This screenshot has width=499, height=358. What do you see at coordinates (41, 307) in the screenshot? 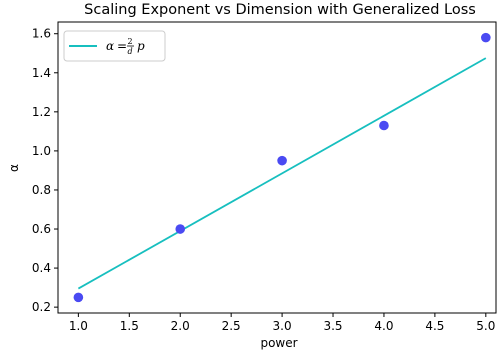
I see `y-tick-label: 0.2` at bounding box center [41, 307].